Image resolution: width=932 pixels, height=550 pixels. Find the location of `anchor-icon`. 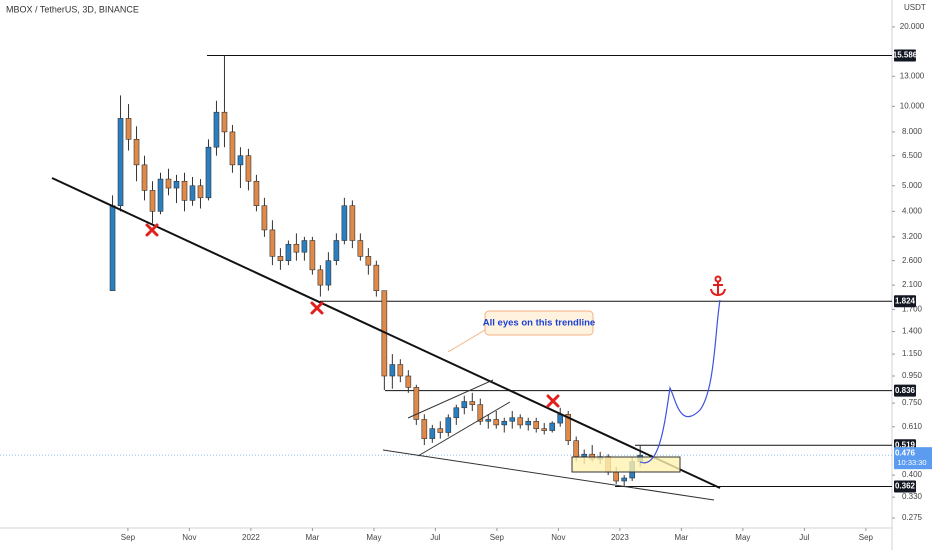

anchor-icon is located at coordinates (718, 286).